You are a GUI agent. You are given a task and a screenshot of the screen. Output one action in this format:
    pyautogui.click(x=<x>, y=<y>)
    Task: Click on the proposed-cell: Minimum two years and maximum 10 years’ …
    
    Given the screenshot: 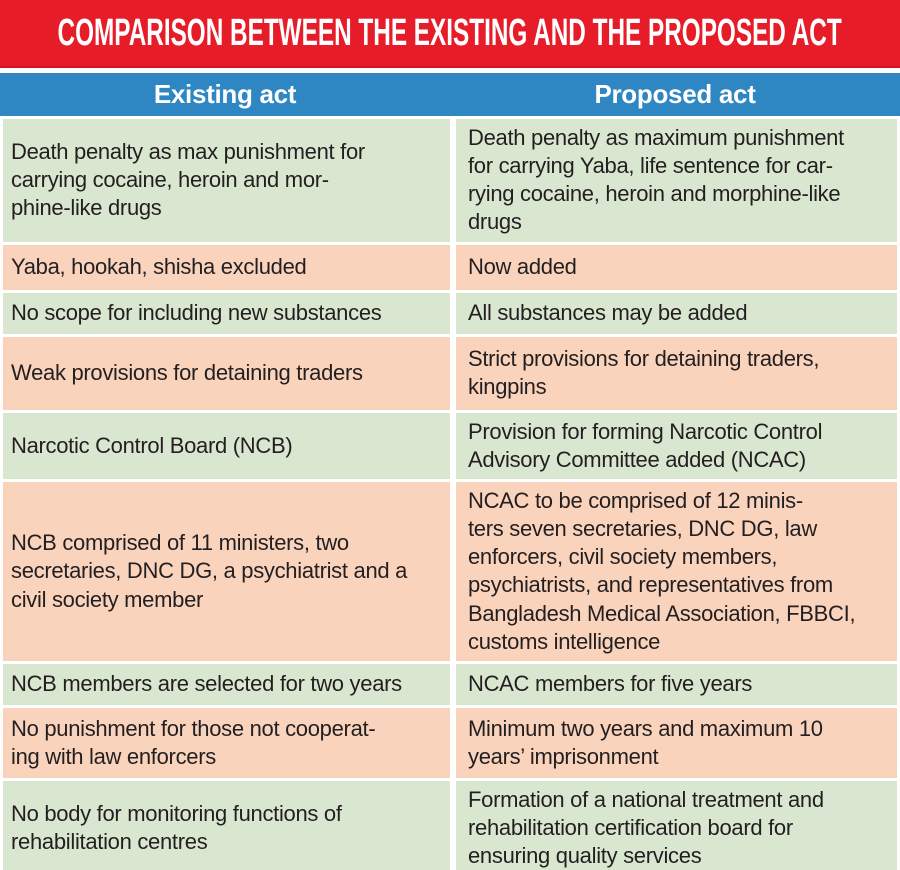 What is the action you would take?
    pyautogui.click(x=676, y=742)
    